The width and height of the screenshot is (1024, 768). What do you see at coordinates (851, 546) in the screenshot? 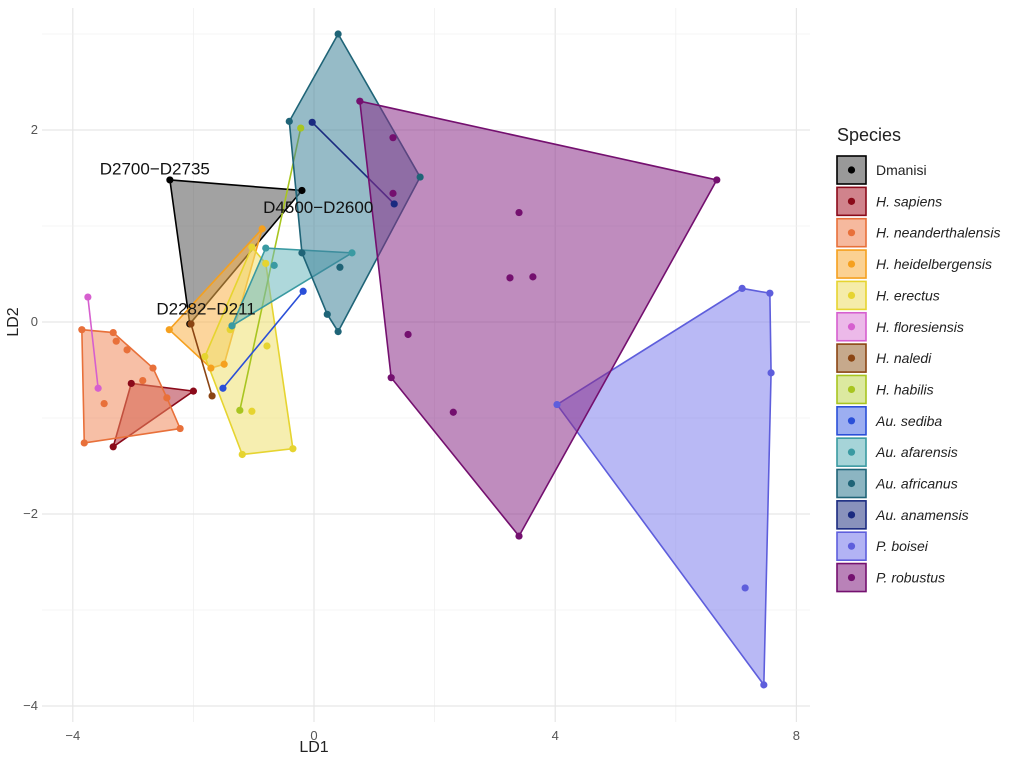
I see `legend-dot-p-boisei` at bounding box center [851, 546].